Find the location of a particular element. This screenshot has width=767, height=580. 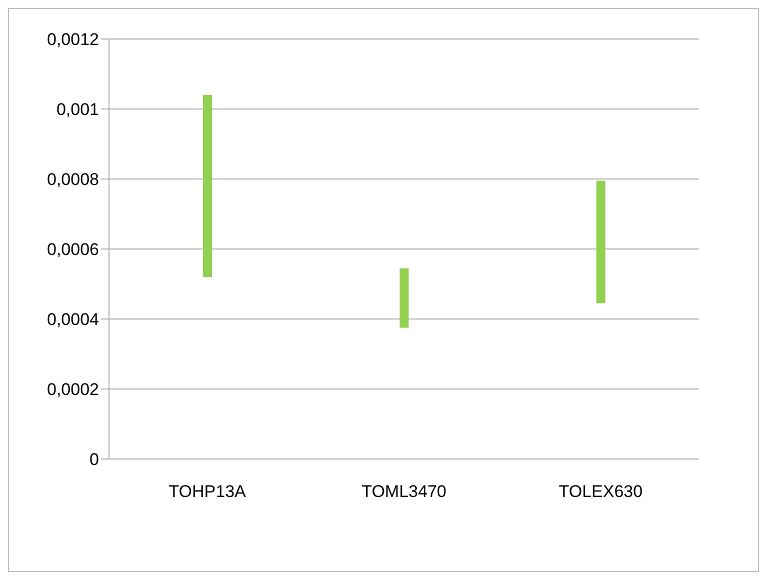

y-tick-label: 0,0008 is located at coordinates (73, 180).